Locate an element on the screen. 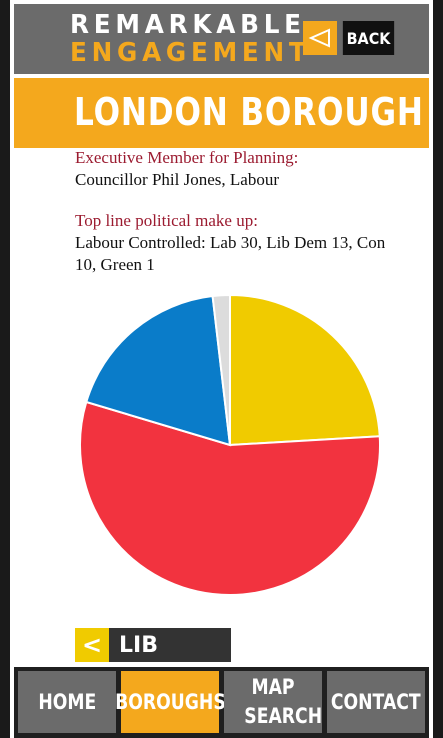 The width and height of the screenshot is (443, 738). right-frame-strip is located at coordinates (438, 369).